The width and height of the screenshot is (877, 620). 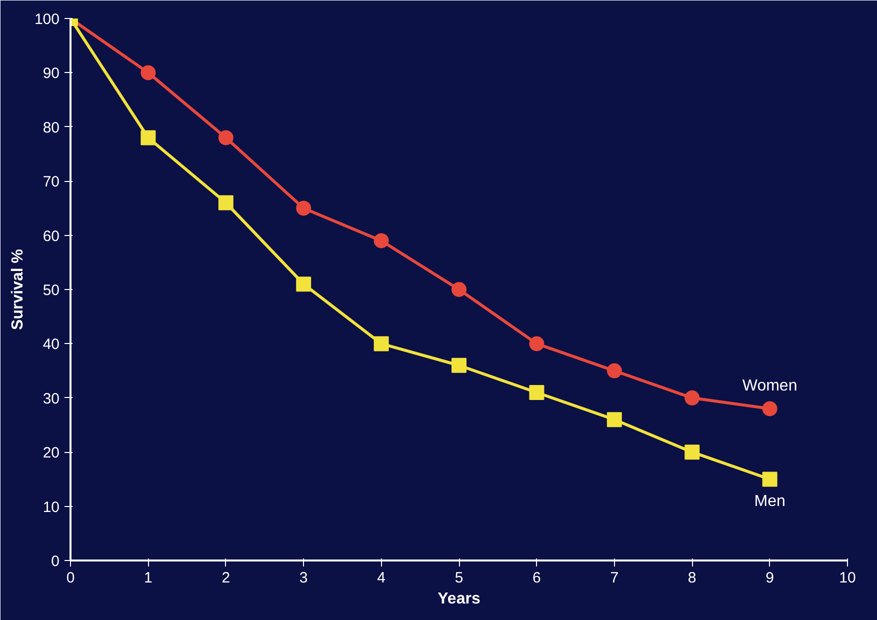 What do you see at coordinates (47, 19) in the screenshot?
I see `y-tick-label: 100` at bounding box center [47, 19].